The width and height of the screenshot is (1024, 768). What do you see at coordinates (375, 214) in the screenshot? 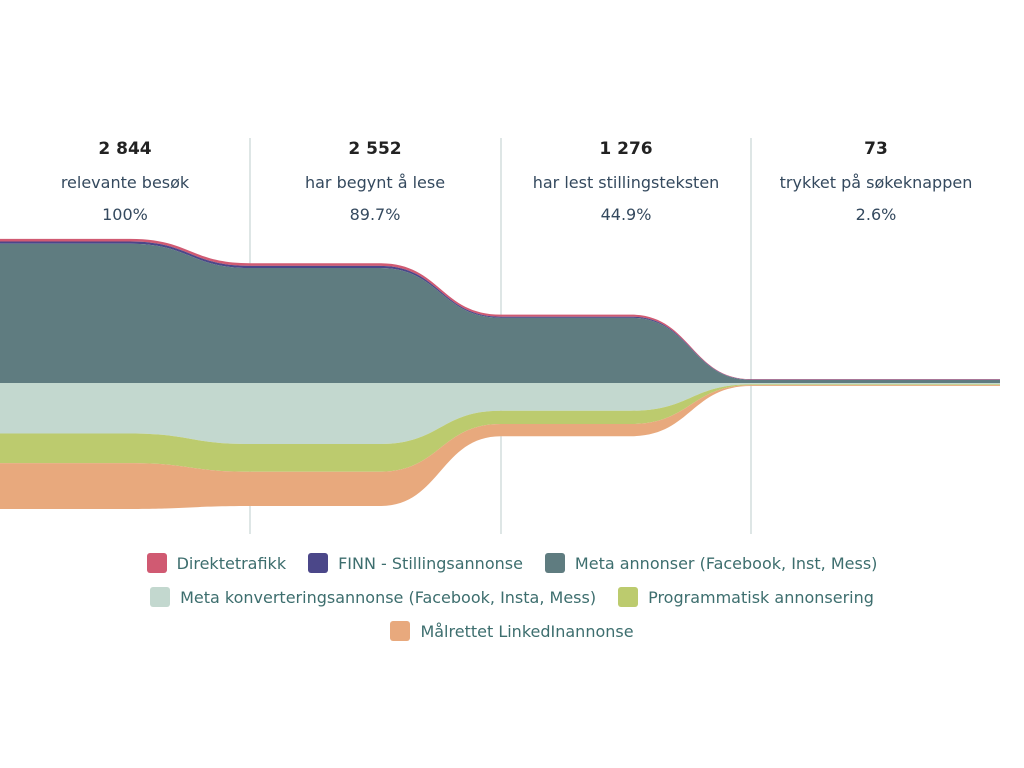
I see `stage-percent: 89.7%` at bounding box center [375, 214].